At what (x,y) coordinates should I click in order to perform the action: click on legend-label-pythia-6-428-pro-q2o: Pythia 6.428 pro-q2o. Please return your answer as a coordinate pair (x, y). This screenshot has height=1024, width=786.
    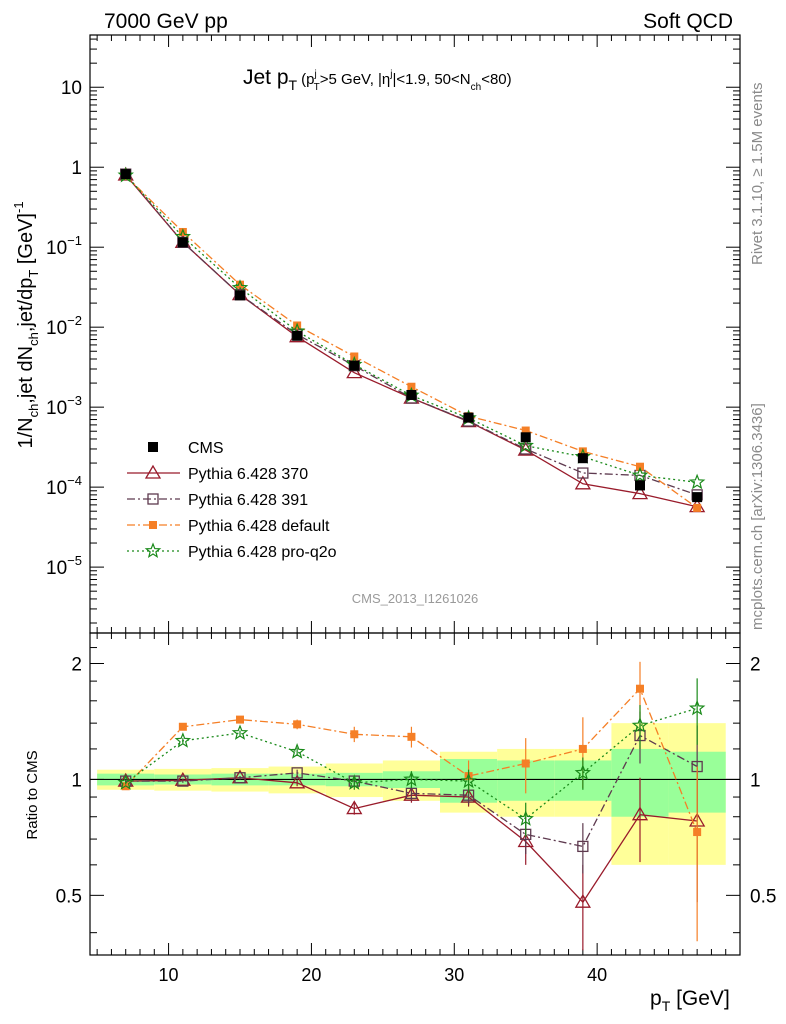
    Looking at the image, I should click on (262, 552).